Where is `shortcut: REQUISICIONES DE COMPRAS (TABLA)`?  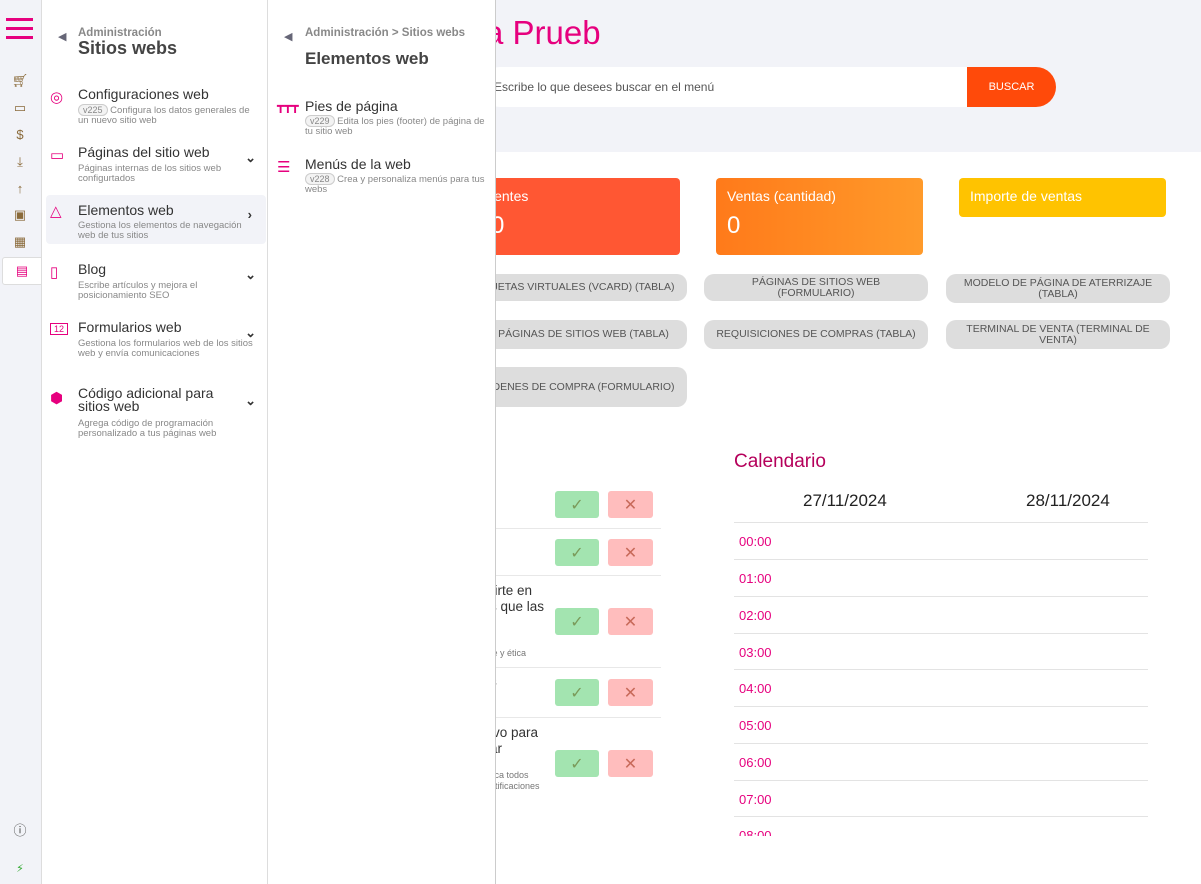 shortcut: REQUISICIONES DE COMPRAS (TABLA) is located at coordinates (816, 334).